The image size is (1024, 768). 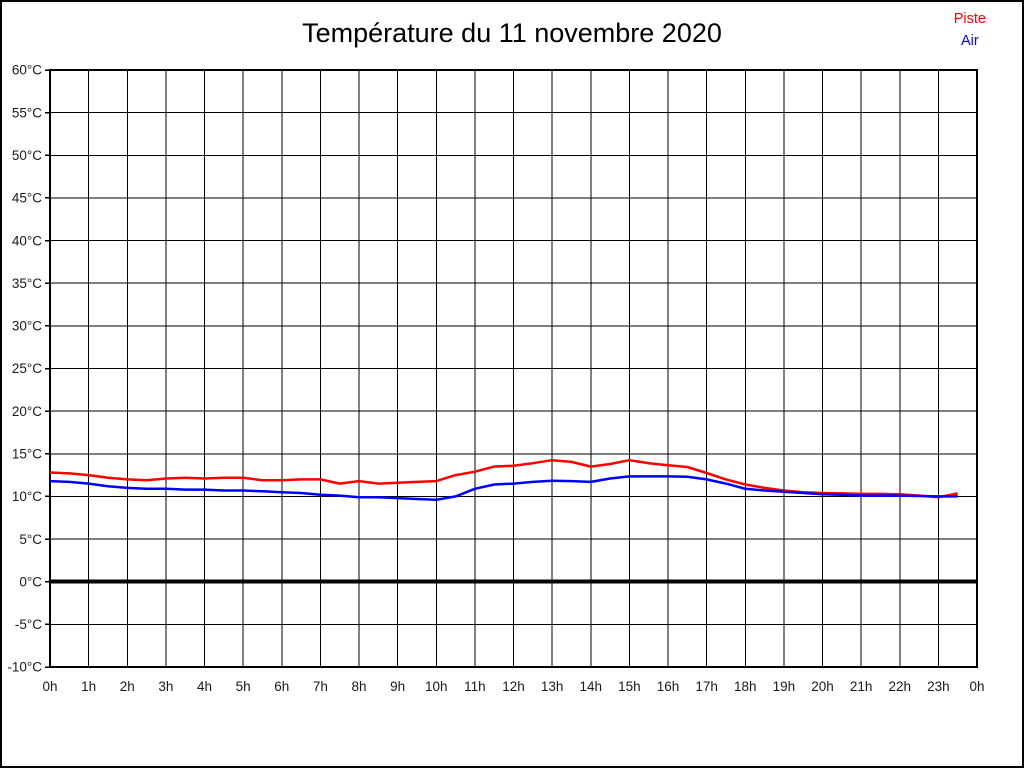 What do you see at coordinates (30, 539) in the screenshot?
I see `svg-text: 5°C` at bounding box center [30, 539].